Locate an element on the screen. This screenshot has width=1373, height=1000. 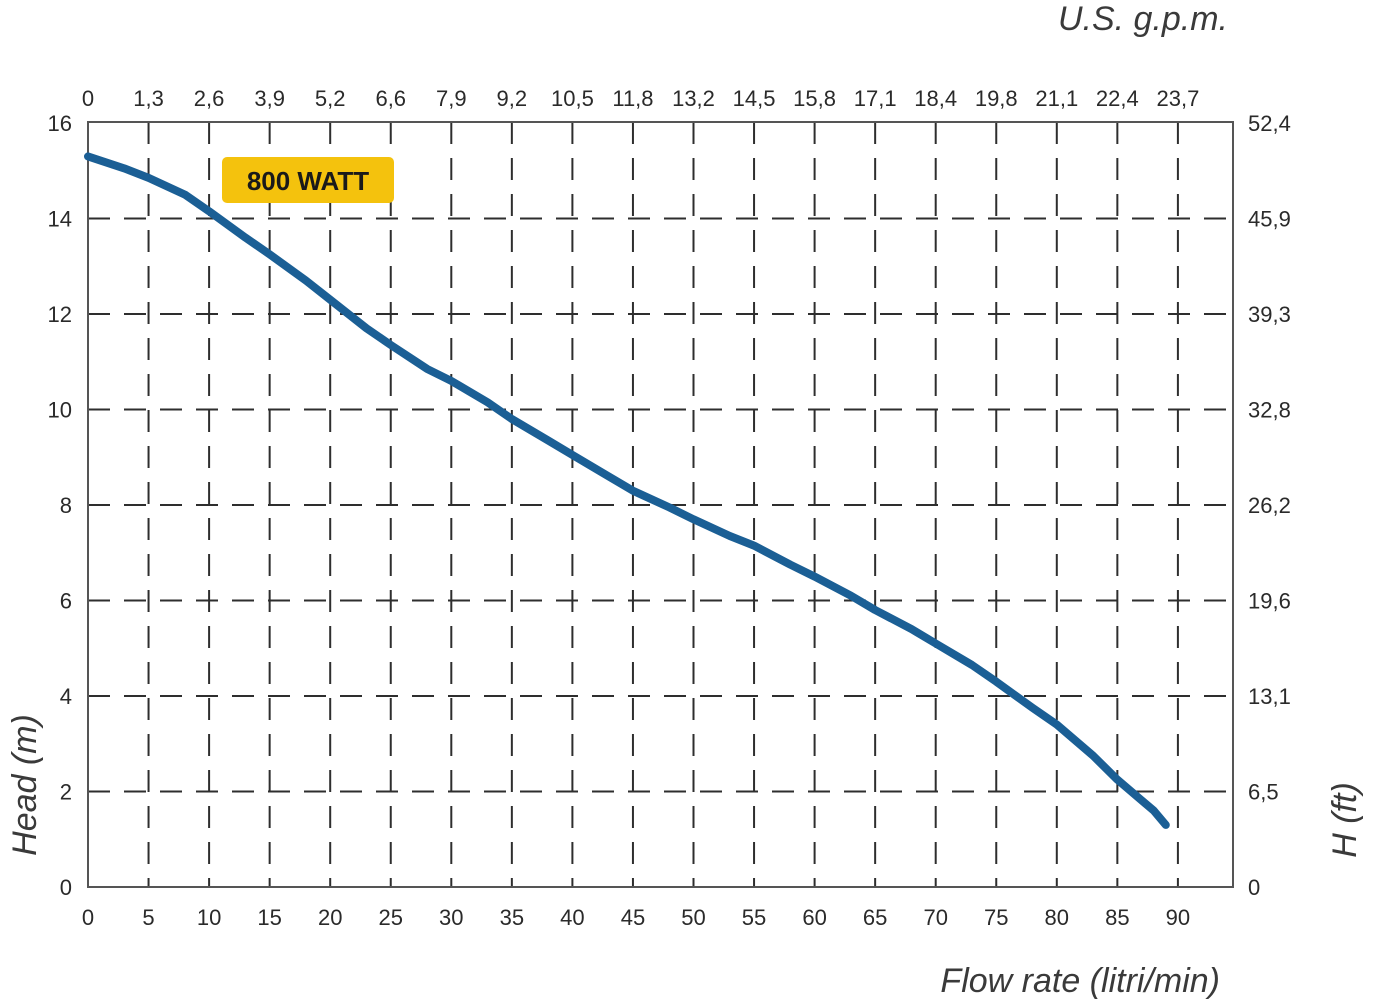
y2-tick-5: 32,8 is located at coordinates (1269, 410).